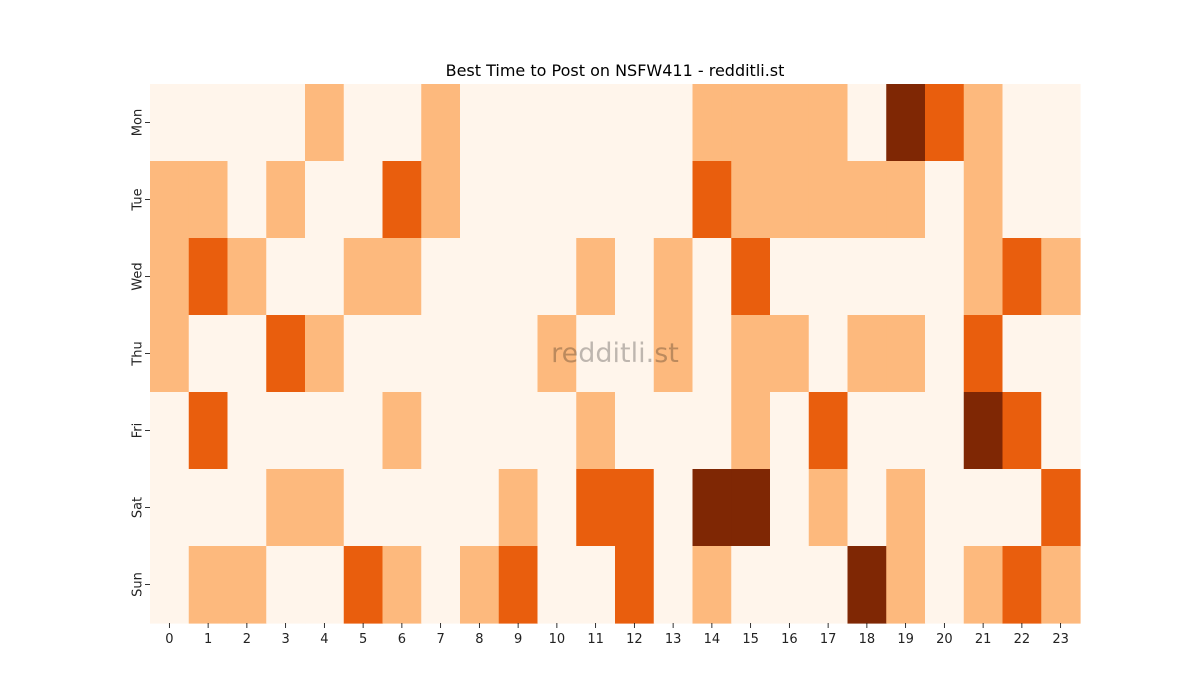 The width and height of the screenshot is (1200, 700). What do you see at coordinates (169, 639) in the screenshot?
I see `x-tick-label: 0` at bounding box center [169, 639].